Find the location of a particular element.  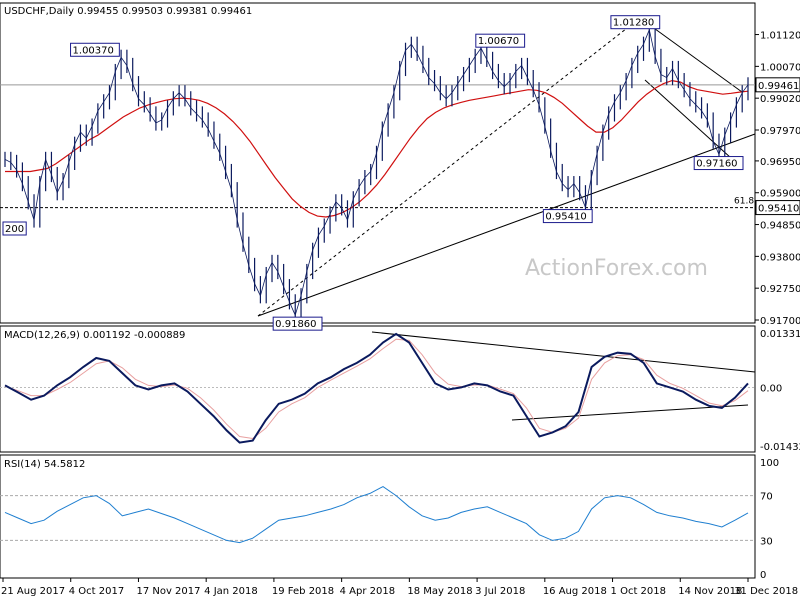

fib-level-box is located at coordinates (777, 208).